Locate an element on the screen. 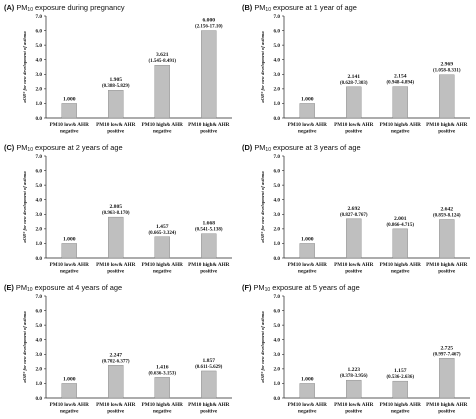 Image resolution: width=476 pixels, height=419 pixels. panel-label: (A) is located at coordinates (9, 7).